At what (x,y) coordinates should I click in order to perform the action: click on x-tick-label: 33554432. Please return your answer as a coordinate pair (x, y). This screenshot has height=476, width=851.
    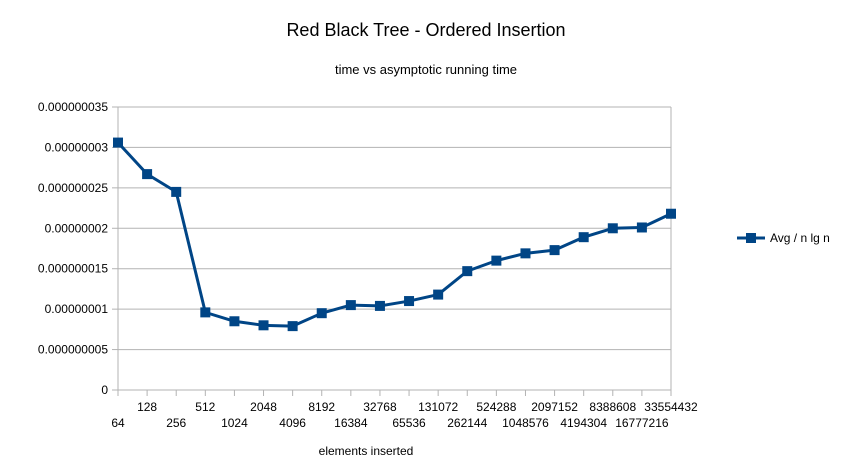
    Looking at the image, I should click on (671, 407).